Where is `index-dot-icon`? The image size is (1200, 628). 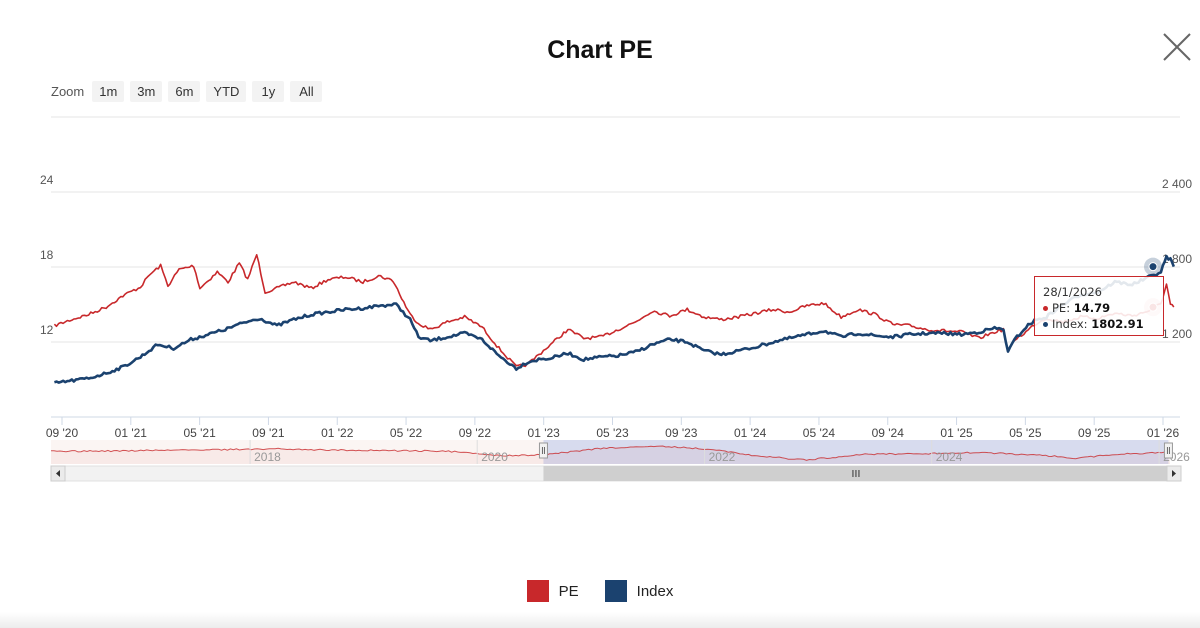 index-dot-icon is located at coordinates (1045, 324).